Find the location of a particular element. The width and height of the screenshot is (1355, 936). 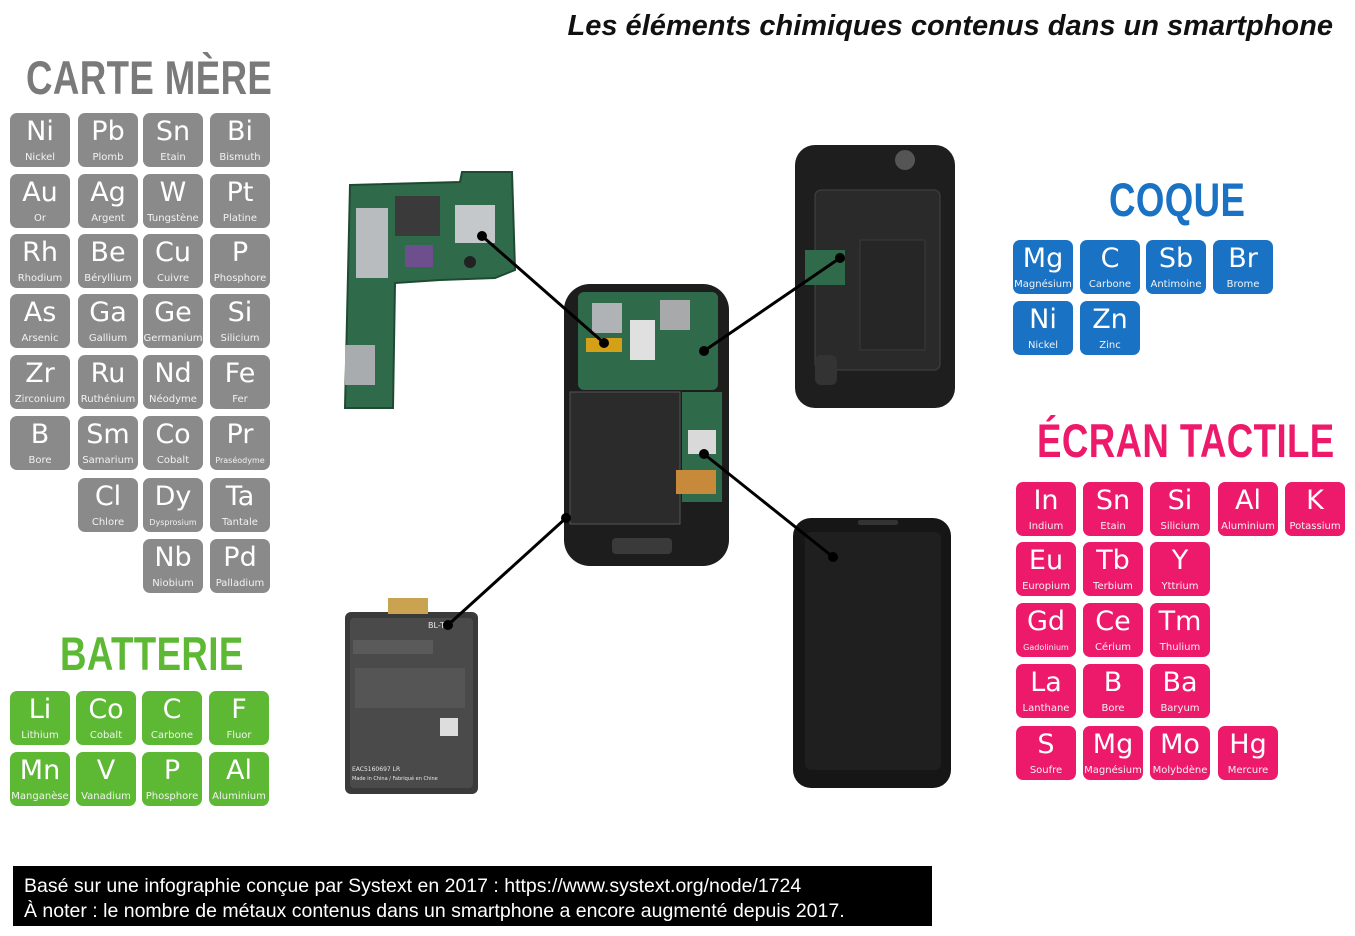

element-name: Gadolinium is located at coordinates (1046, 647).